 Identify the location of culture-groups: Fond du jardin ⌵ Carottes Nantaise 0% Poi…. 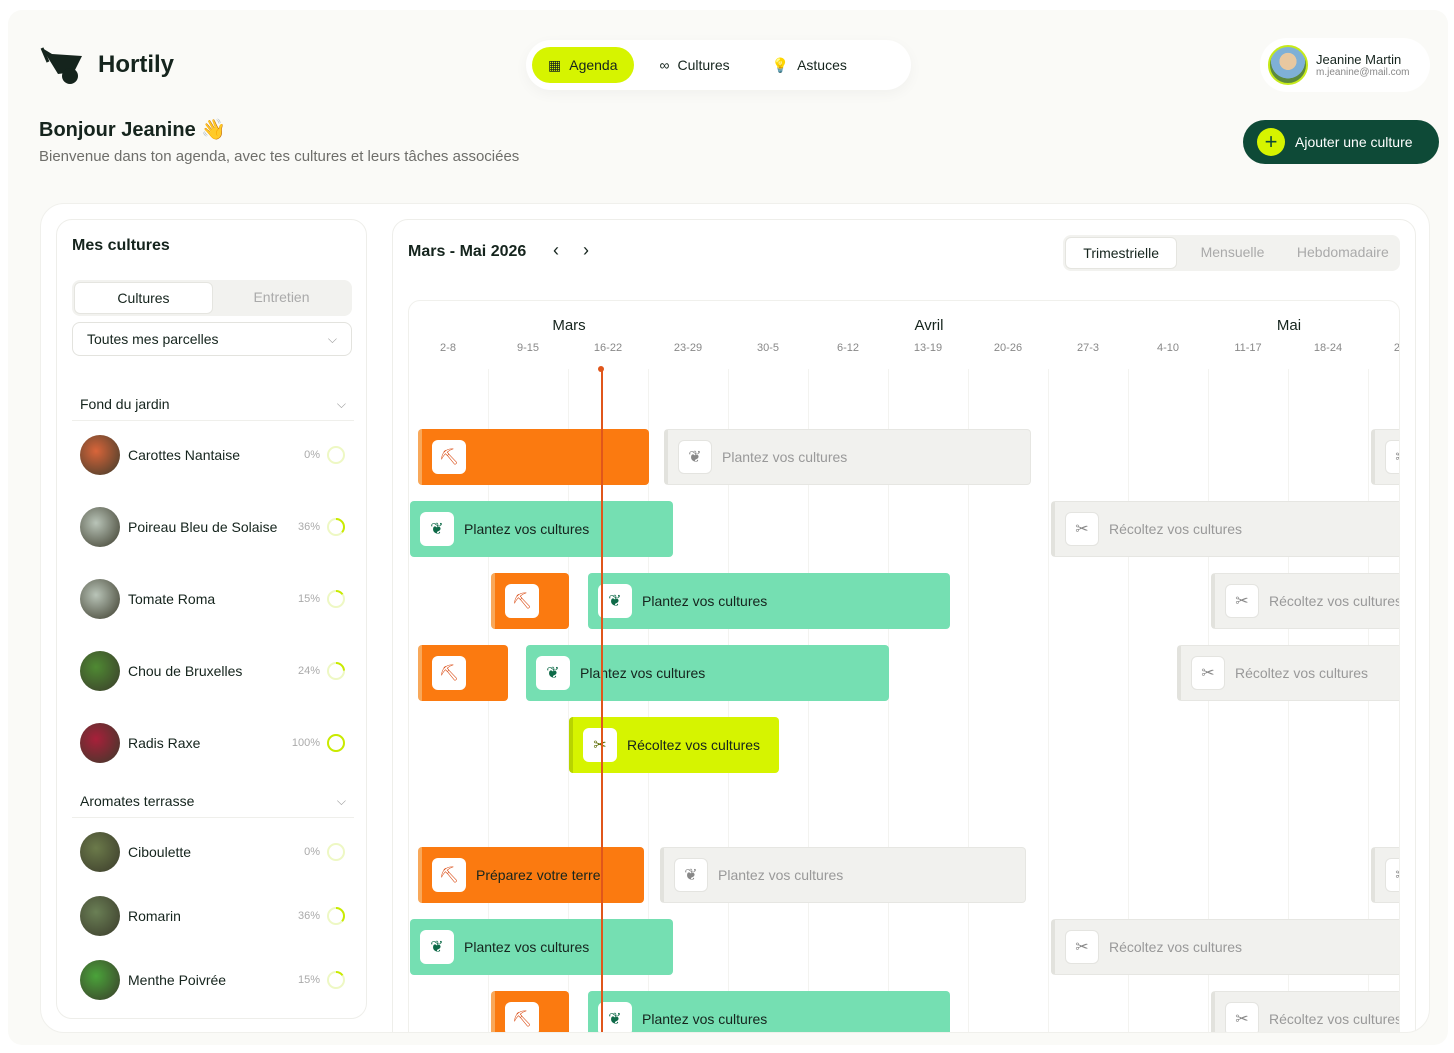
(213, 698).